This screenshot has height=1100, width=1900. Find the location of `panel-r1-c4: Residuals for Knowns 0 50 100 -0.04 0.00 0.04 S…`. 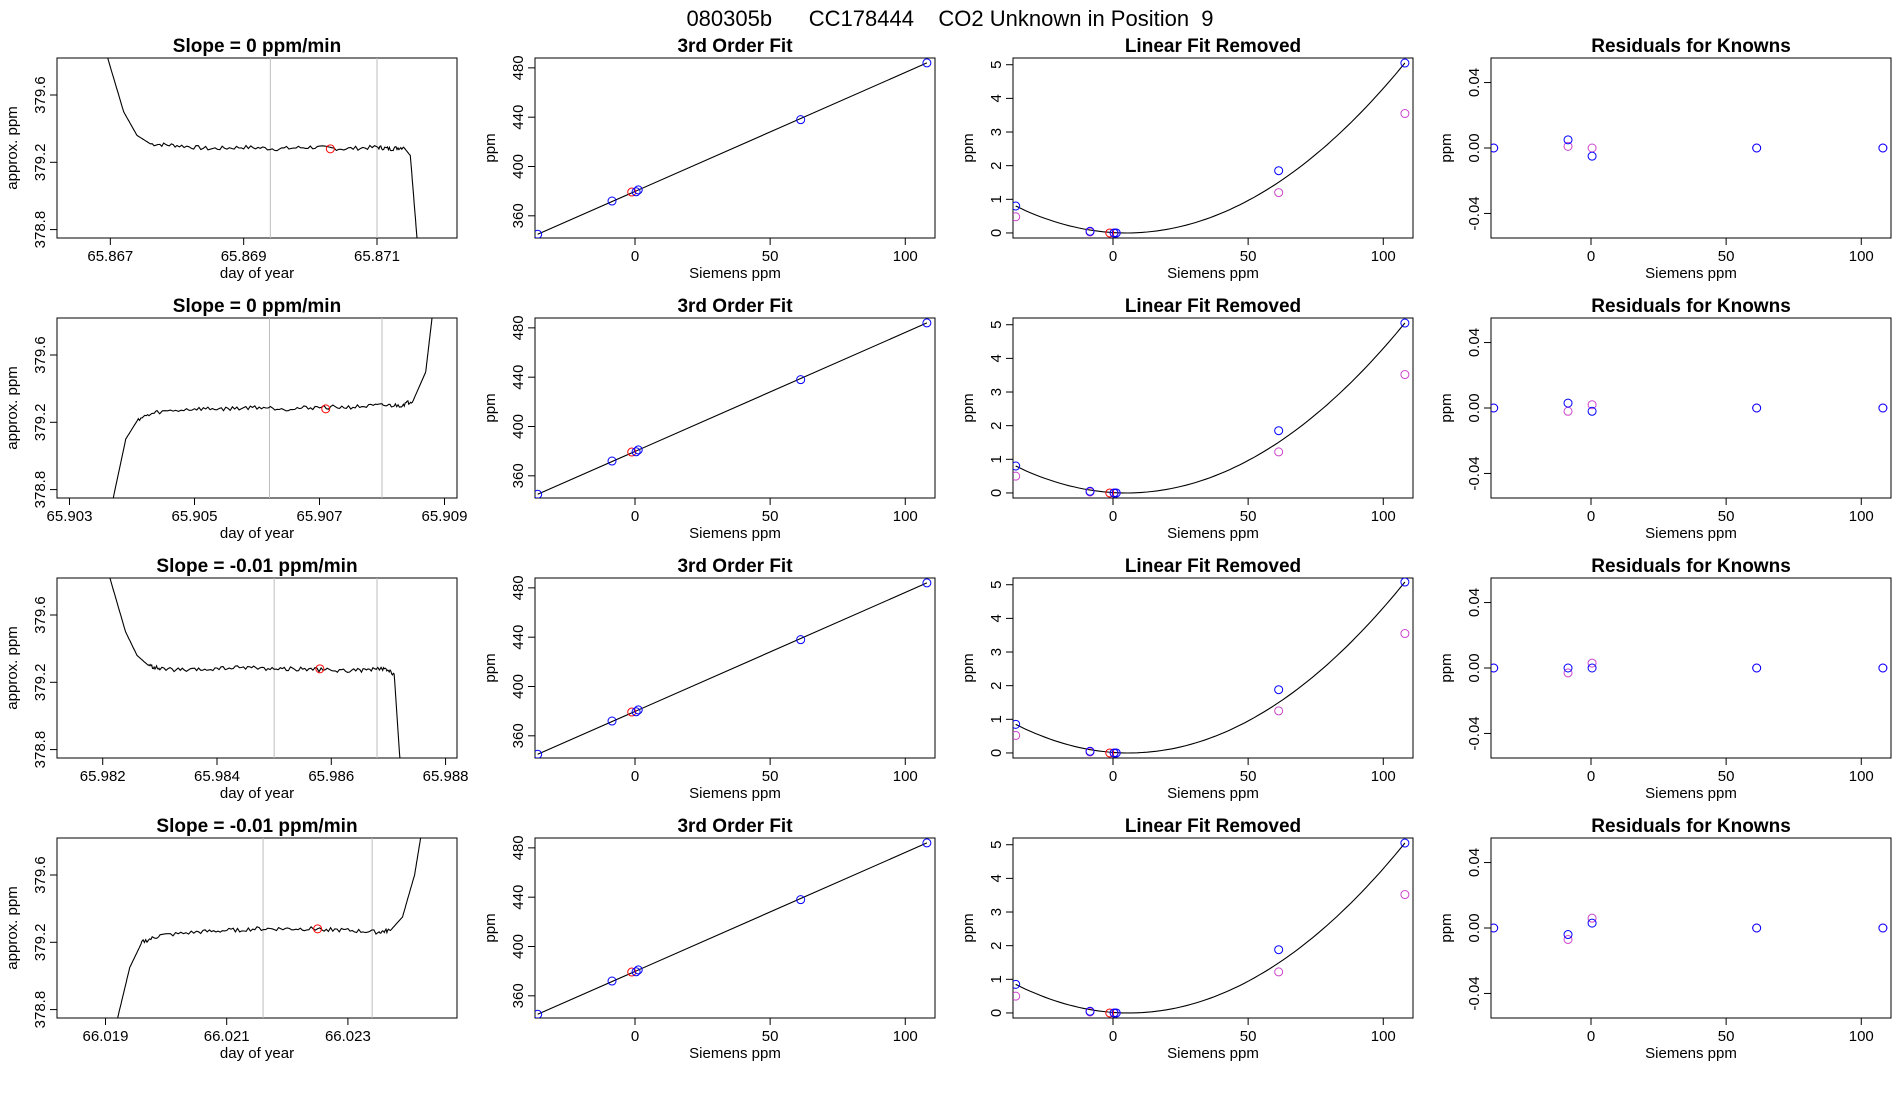

panel-r1-c4: Residuals for Knowns 0 50 100 -0.04 0.00 0.04 S… is located at coordinates (1665, 159).